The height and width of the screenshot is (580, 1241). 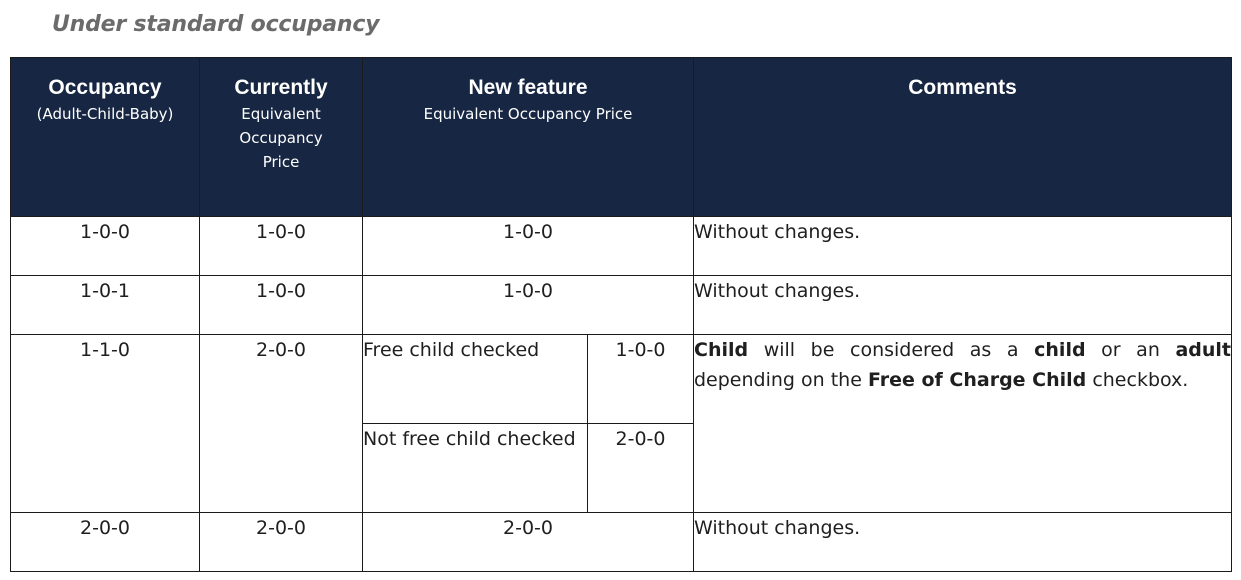 What do you see at coordinates (105, 87) in the screenshot?
I see `header-occupancy-title: Occupancy` at bounding box center [105, 87].